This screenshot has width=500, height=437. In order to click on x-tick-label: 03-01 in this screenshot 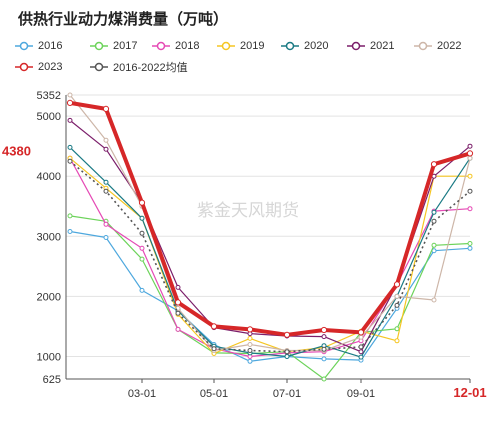, I will do `click(142, 394)`.